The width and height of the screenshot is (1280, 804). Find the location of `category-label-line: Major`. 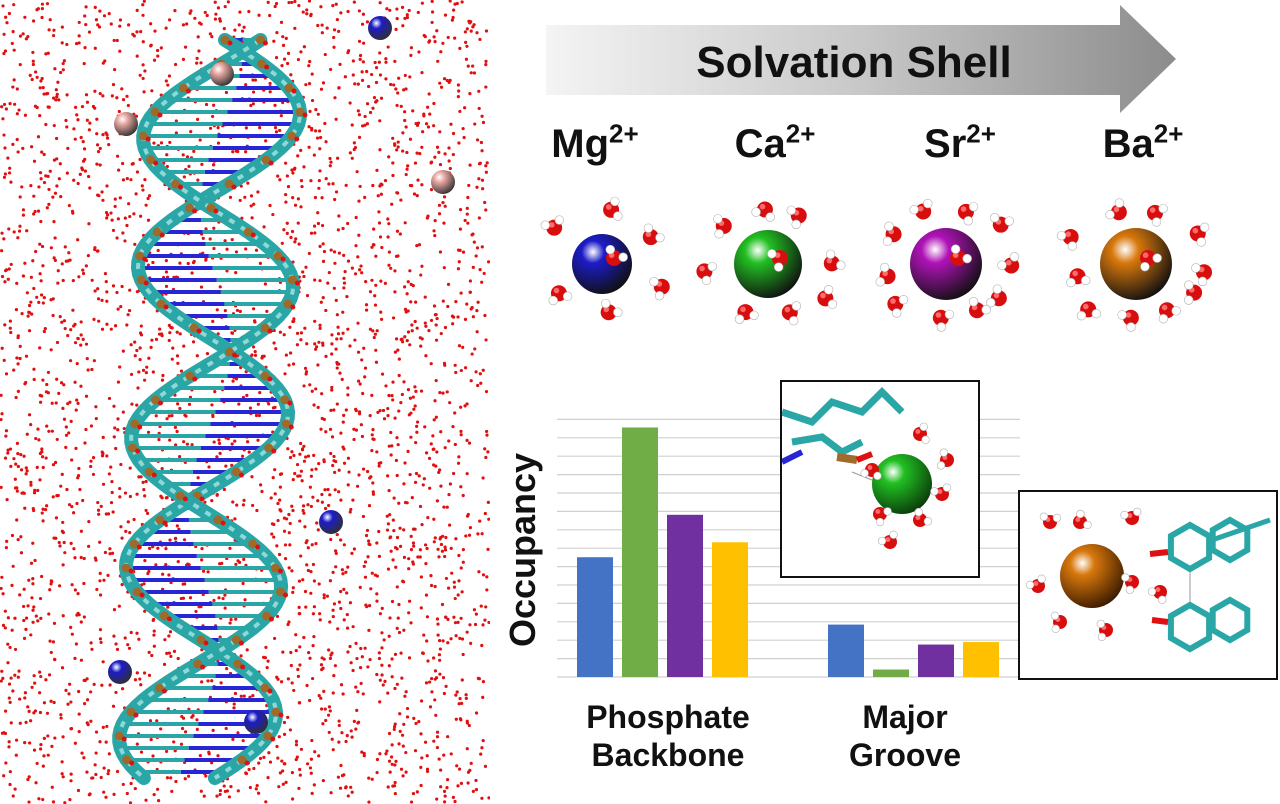

category-label-line: Major is located at coordinates (905, 717).